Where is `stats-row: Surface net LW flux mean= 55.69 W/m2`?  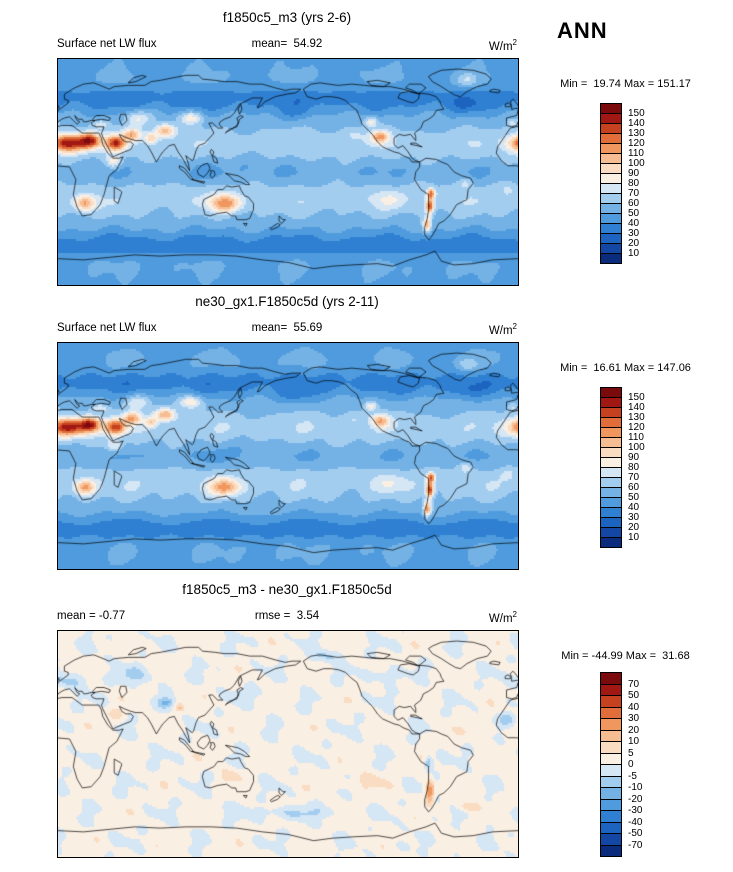 stats-row: Surface net LW flux mean= 55.69 W/m2 is located at coordinates (287, 330).